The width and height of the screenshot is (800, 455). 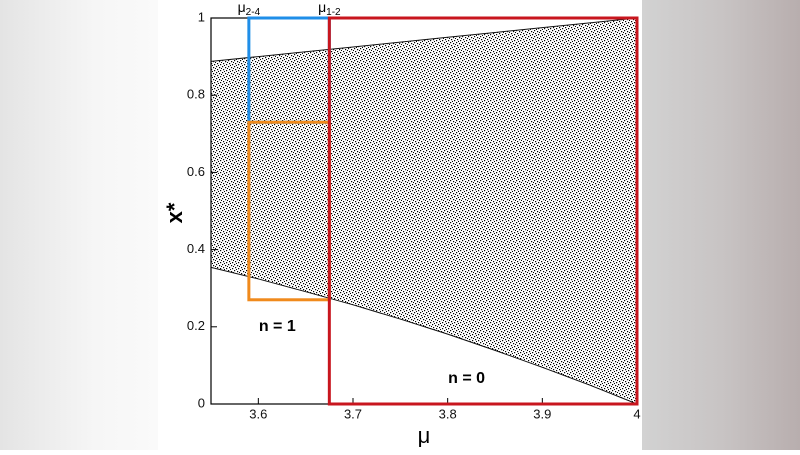 I want to click on x-axis-label: μ, so click(x=424, y=435).